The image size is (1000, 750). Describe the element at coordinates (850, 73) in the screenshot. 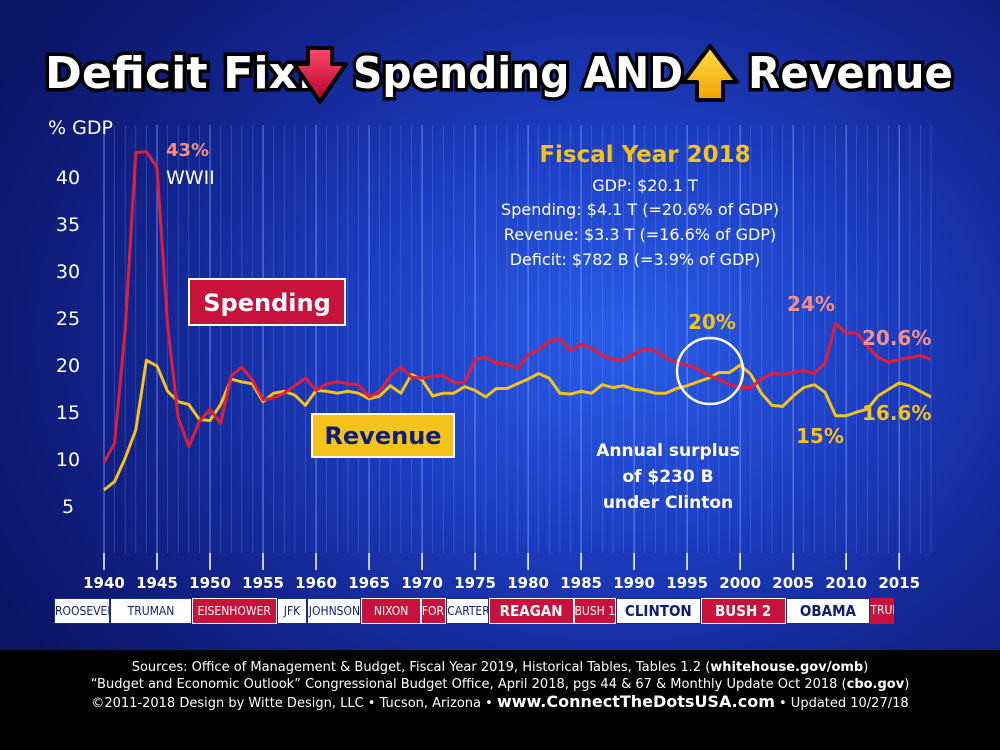

I see `title-part-3: Revenue` at that location.